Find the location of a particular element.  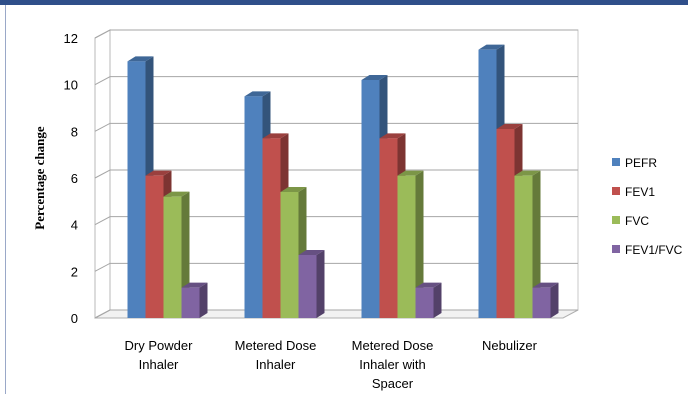

legend-label: FEV1/FVC is located at coordinates (654, 250).